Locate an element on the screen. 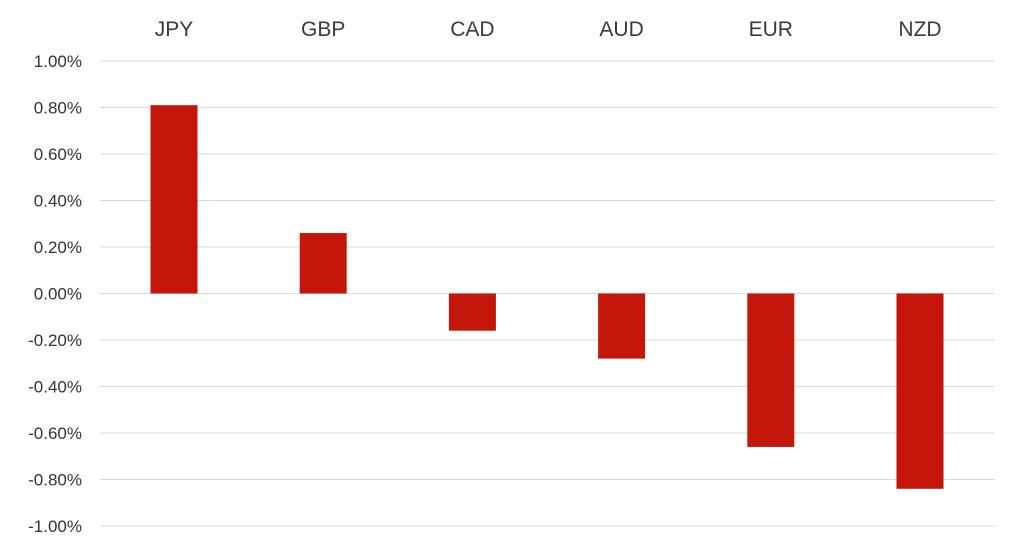 This screenshot has width=1024, height=555. y-tick-label: 0.20% is located at coordinates (58, 247).